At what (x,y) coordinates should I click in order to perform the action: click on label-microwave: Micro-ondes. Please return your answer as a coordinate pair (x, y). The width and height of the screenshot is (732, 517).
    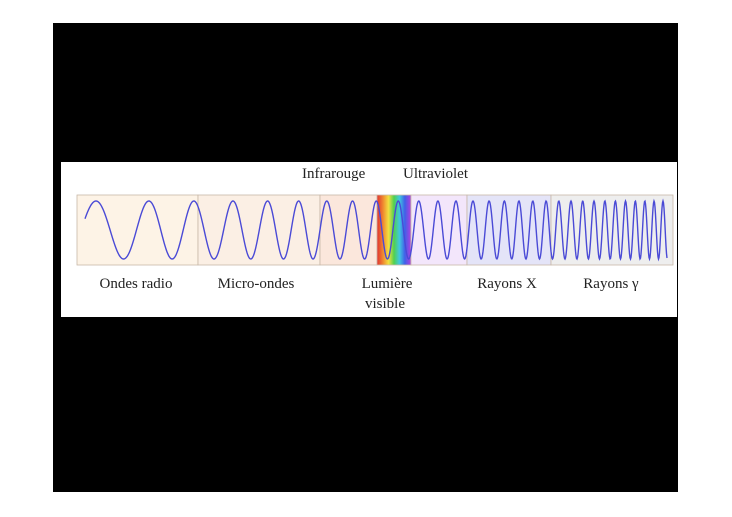
    Looking at the image, I should click on (256, 284).